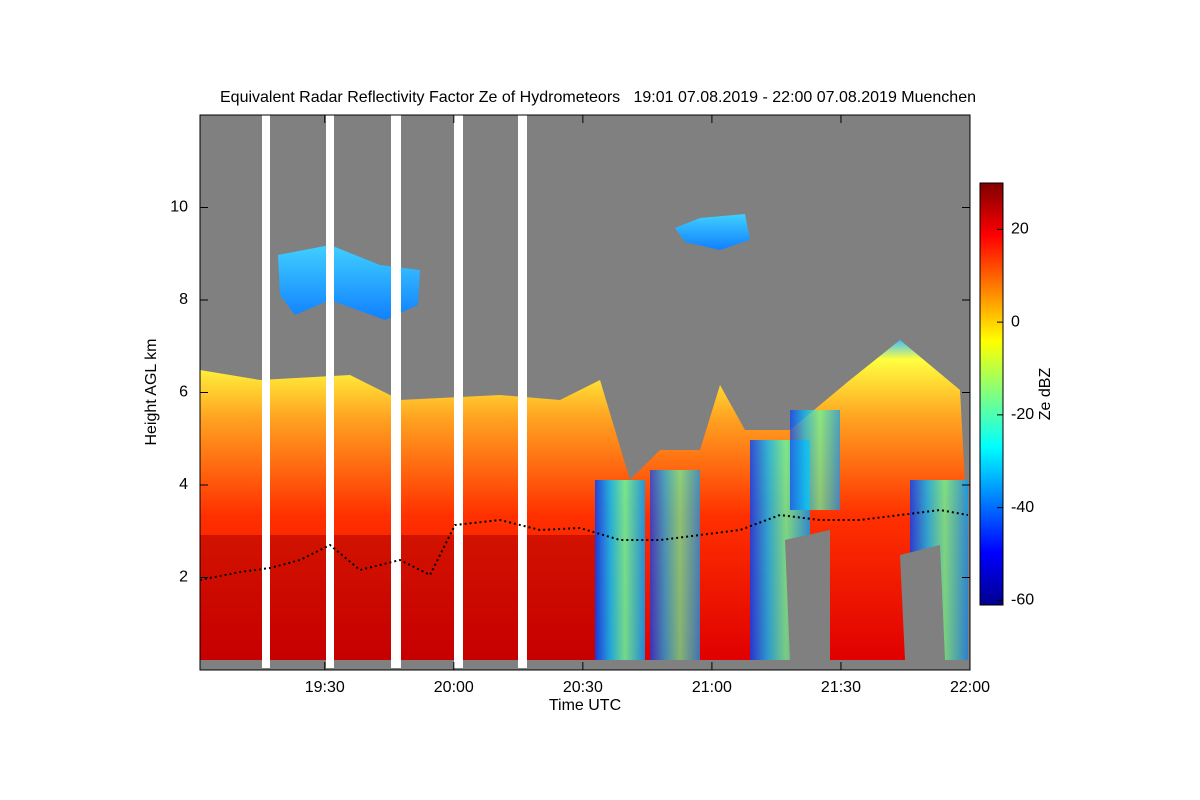 The width and height of the screenshot is (1200, 800). I want to click on colorbar, so click(991, 394).